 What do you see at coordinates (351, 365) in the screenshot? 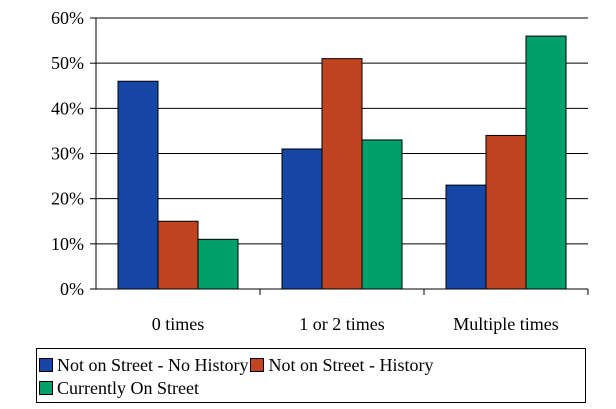
I see `legend-label-history: Not on Street - History` at bounding box center [351, 365].